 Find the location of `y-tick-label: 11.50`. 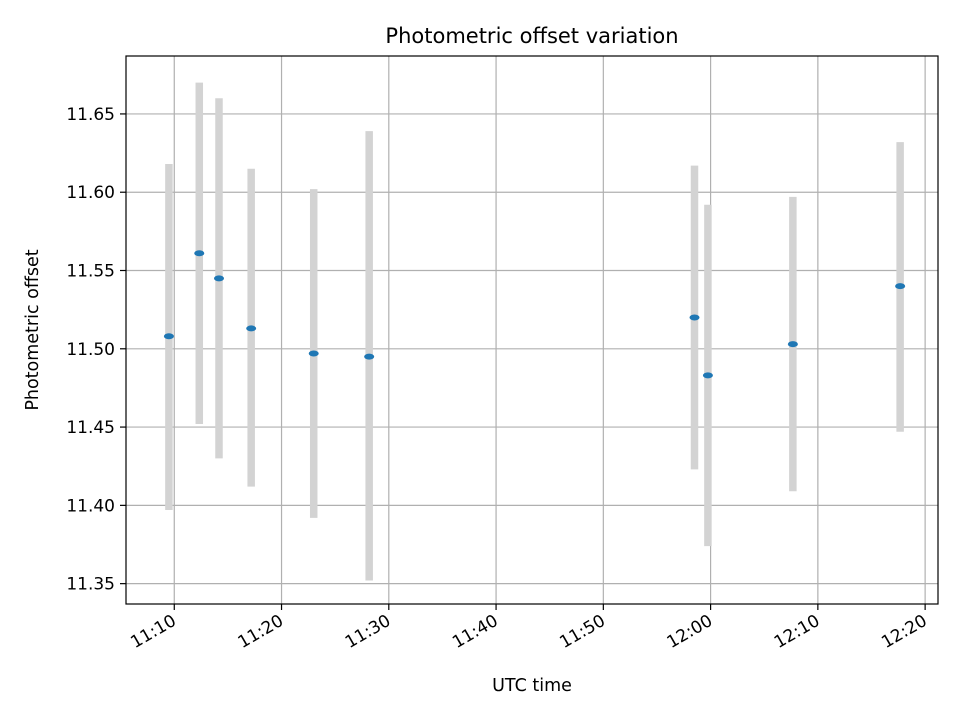

y-tick-label: 11.50 is located at coordinates (90, 350).